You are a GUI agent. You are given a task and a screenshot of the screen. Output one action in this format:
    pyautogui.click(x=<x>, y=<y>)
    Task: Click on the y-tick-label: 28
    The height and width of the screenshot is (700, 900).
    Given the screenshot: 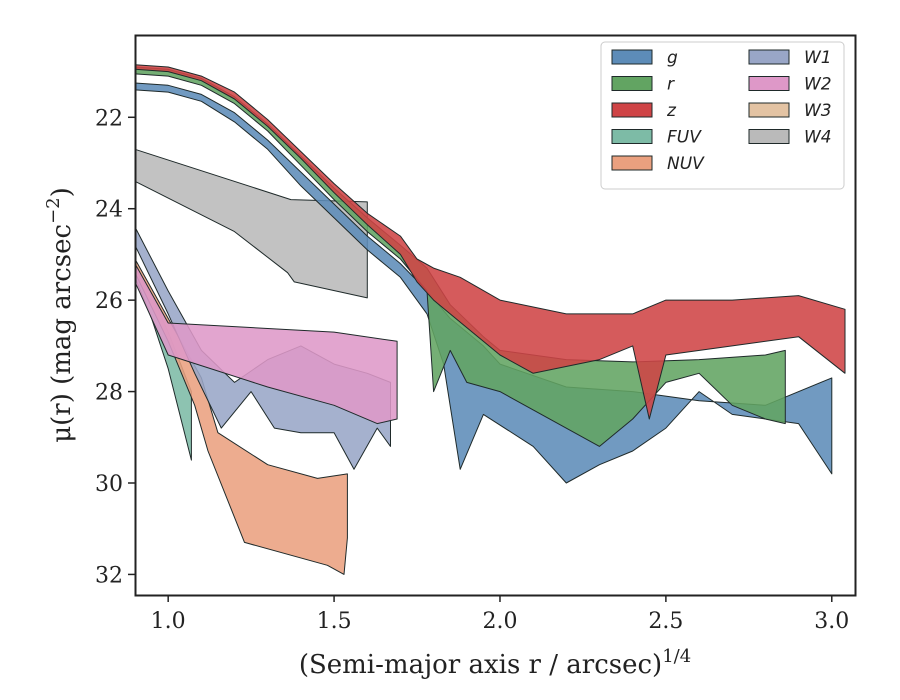 What is the action you would take?
    pyautogui.click(x=109, y=393)
    